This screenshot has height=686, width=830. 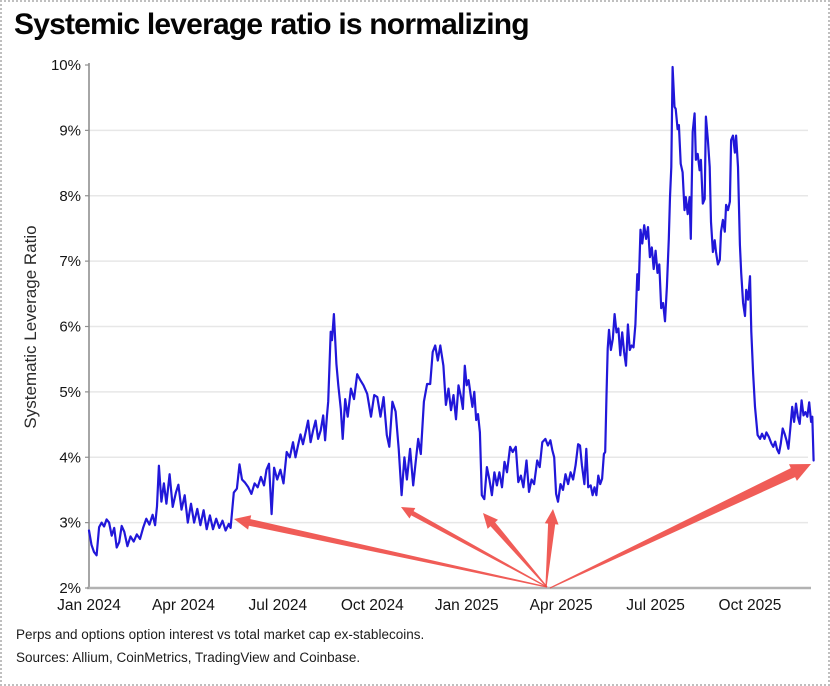 What do you see at coordinates (70, 327) in the screenshot?
I see `y-tick-label: 6%` at bounding box center [70, 327].